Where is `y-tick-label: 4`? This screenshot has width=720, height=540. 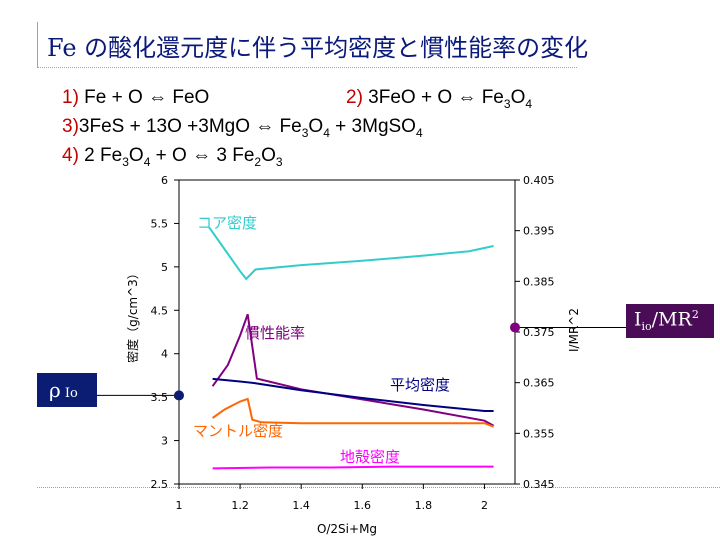
y-tick-label: 4 is located at coordinates (164, 354).